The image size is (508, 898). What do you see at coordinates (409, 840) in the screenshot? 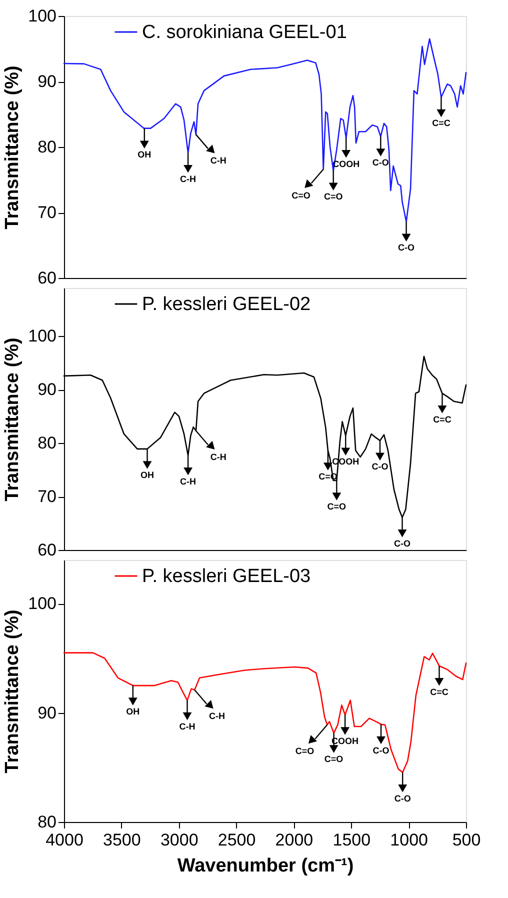
I see `x-tick-label: 1000` at bounding box center [409, 840].